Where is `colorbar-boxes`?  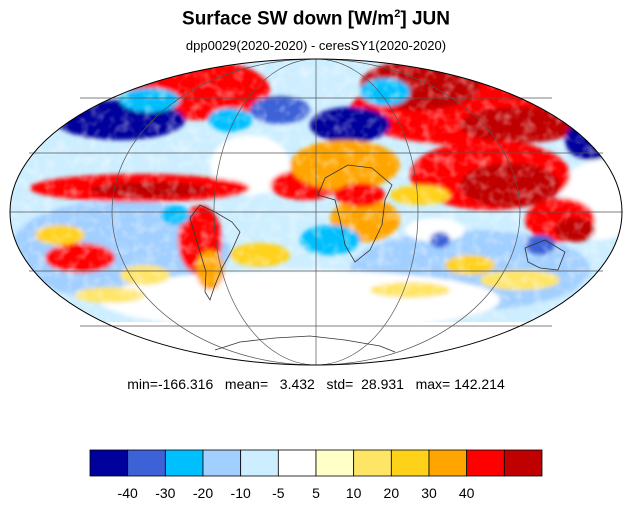 colorbar-boxes is located at coordinates (316, 463).